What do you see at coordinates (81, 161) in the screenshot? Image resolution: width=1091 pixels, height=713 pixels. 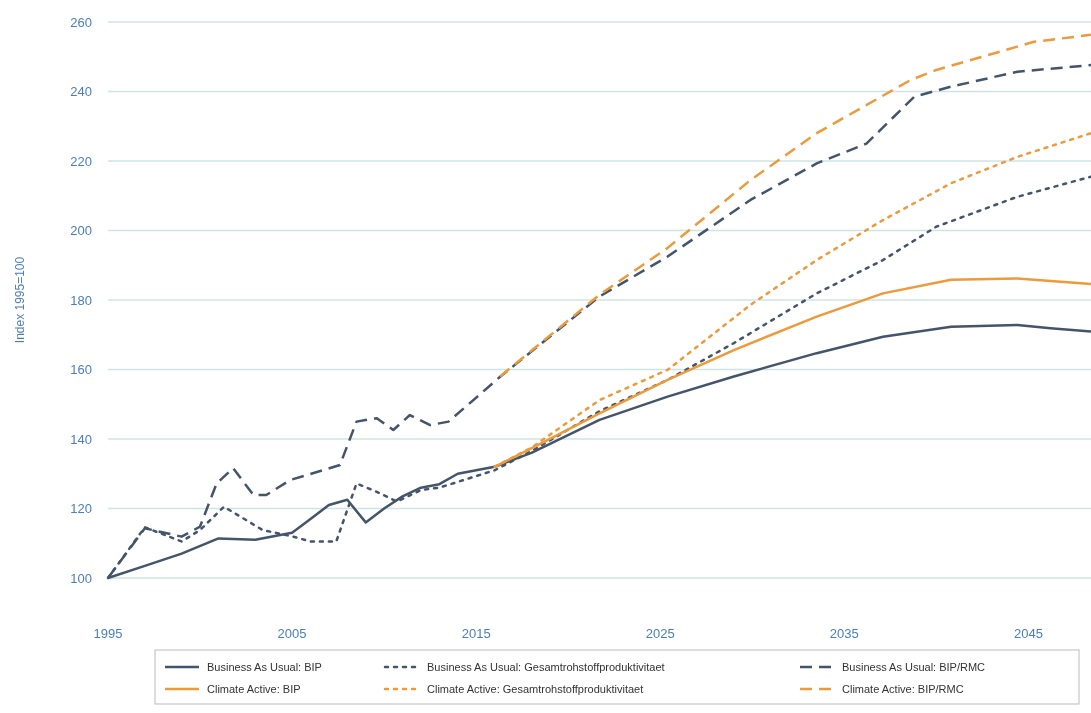 I see `y-tick-label: 220` at bounding box center [81, 161].